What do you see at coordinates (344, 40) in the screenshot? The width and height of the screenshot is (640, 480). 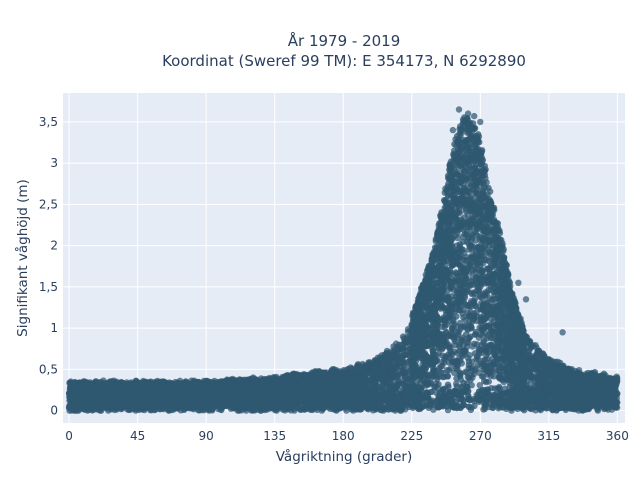 I see `chart-title-line1: År 1979 - 2019` at bounding box center [344, 40].